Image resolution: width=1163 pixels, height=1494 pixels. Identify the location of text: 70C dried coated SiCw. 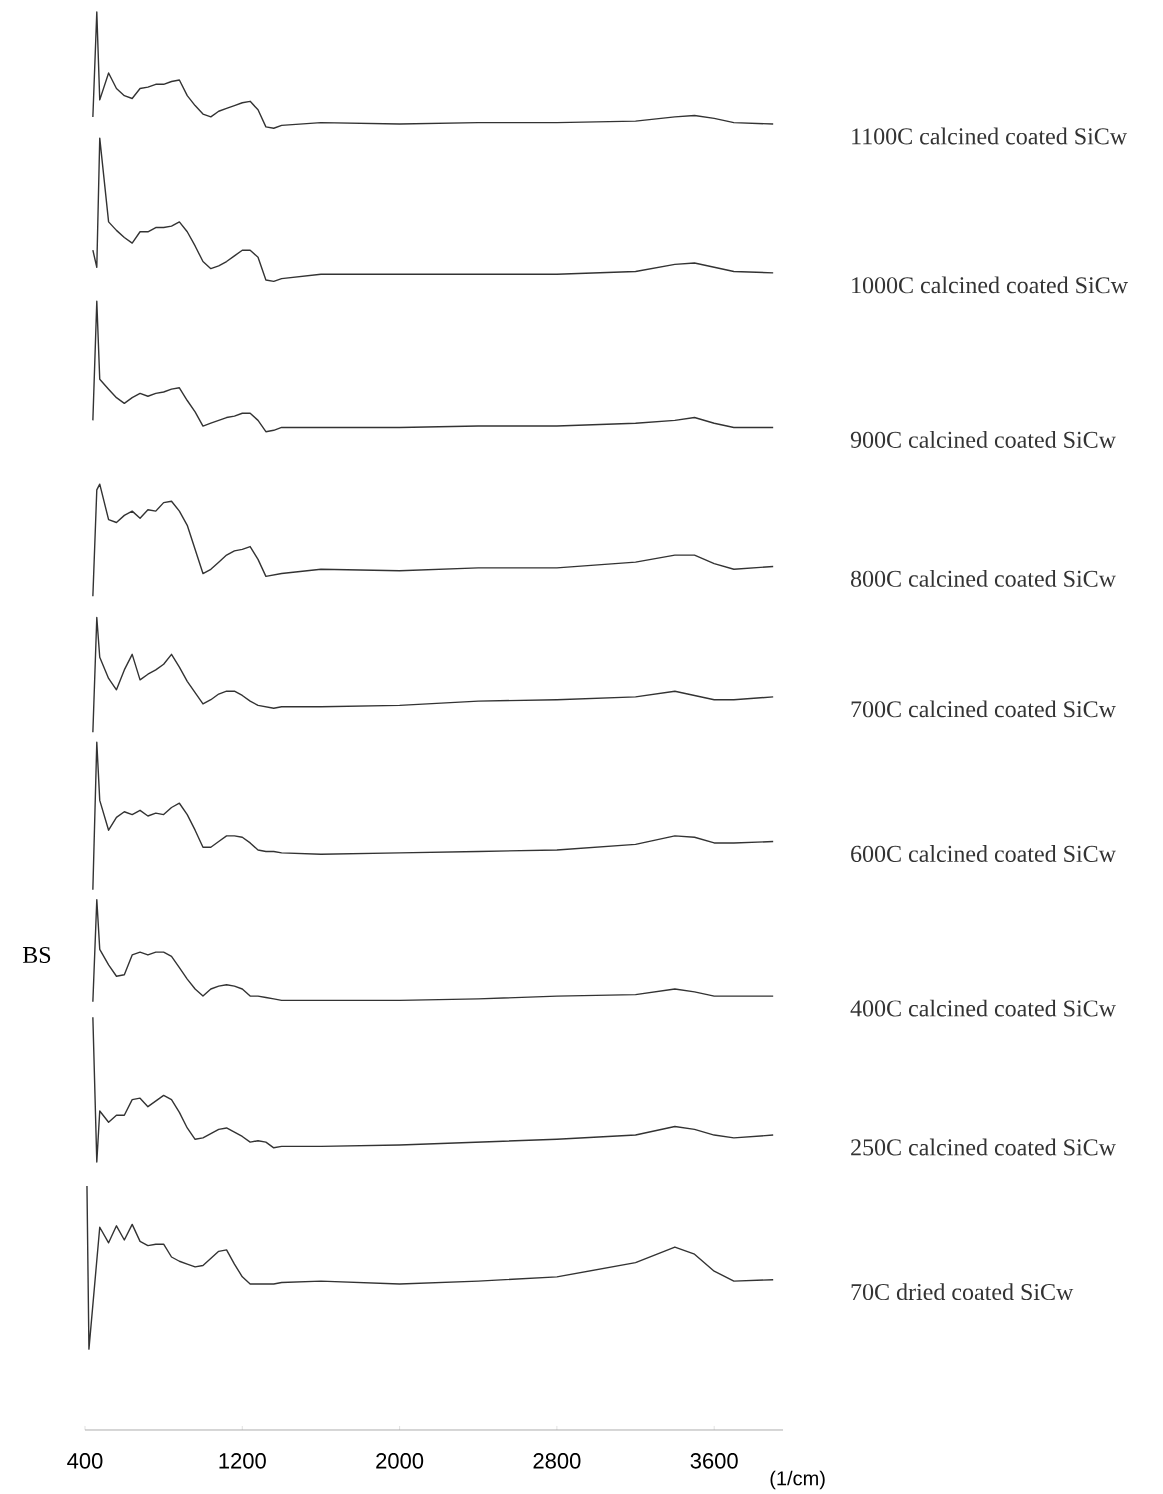
(962, 1292).